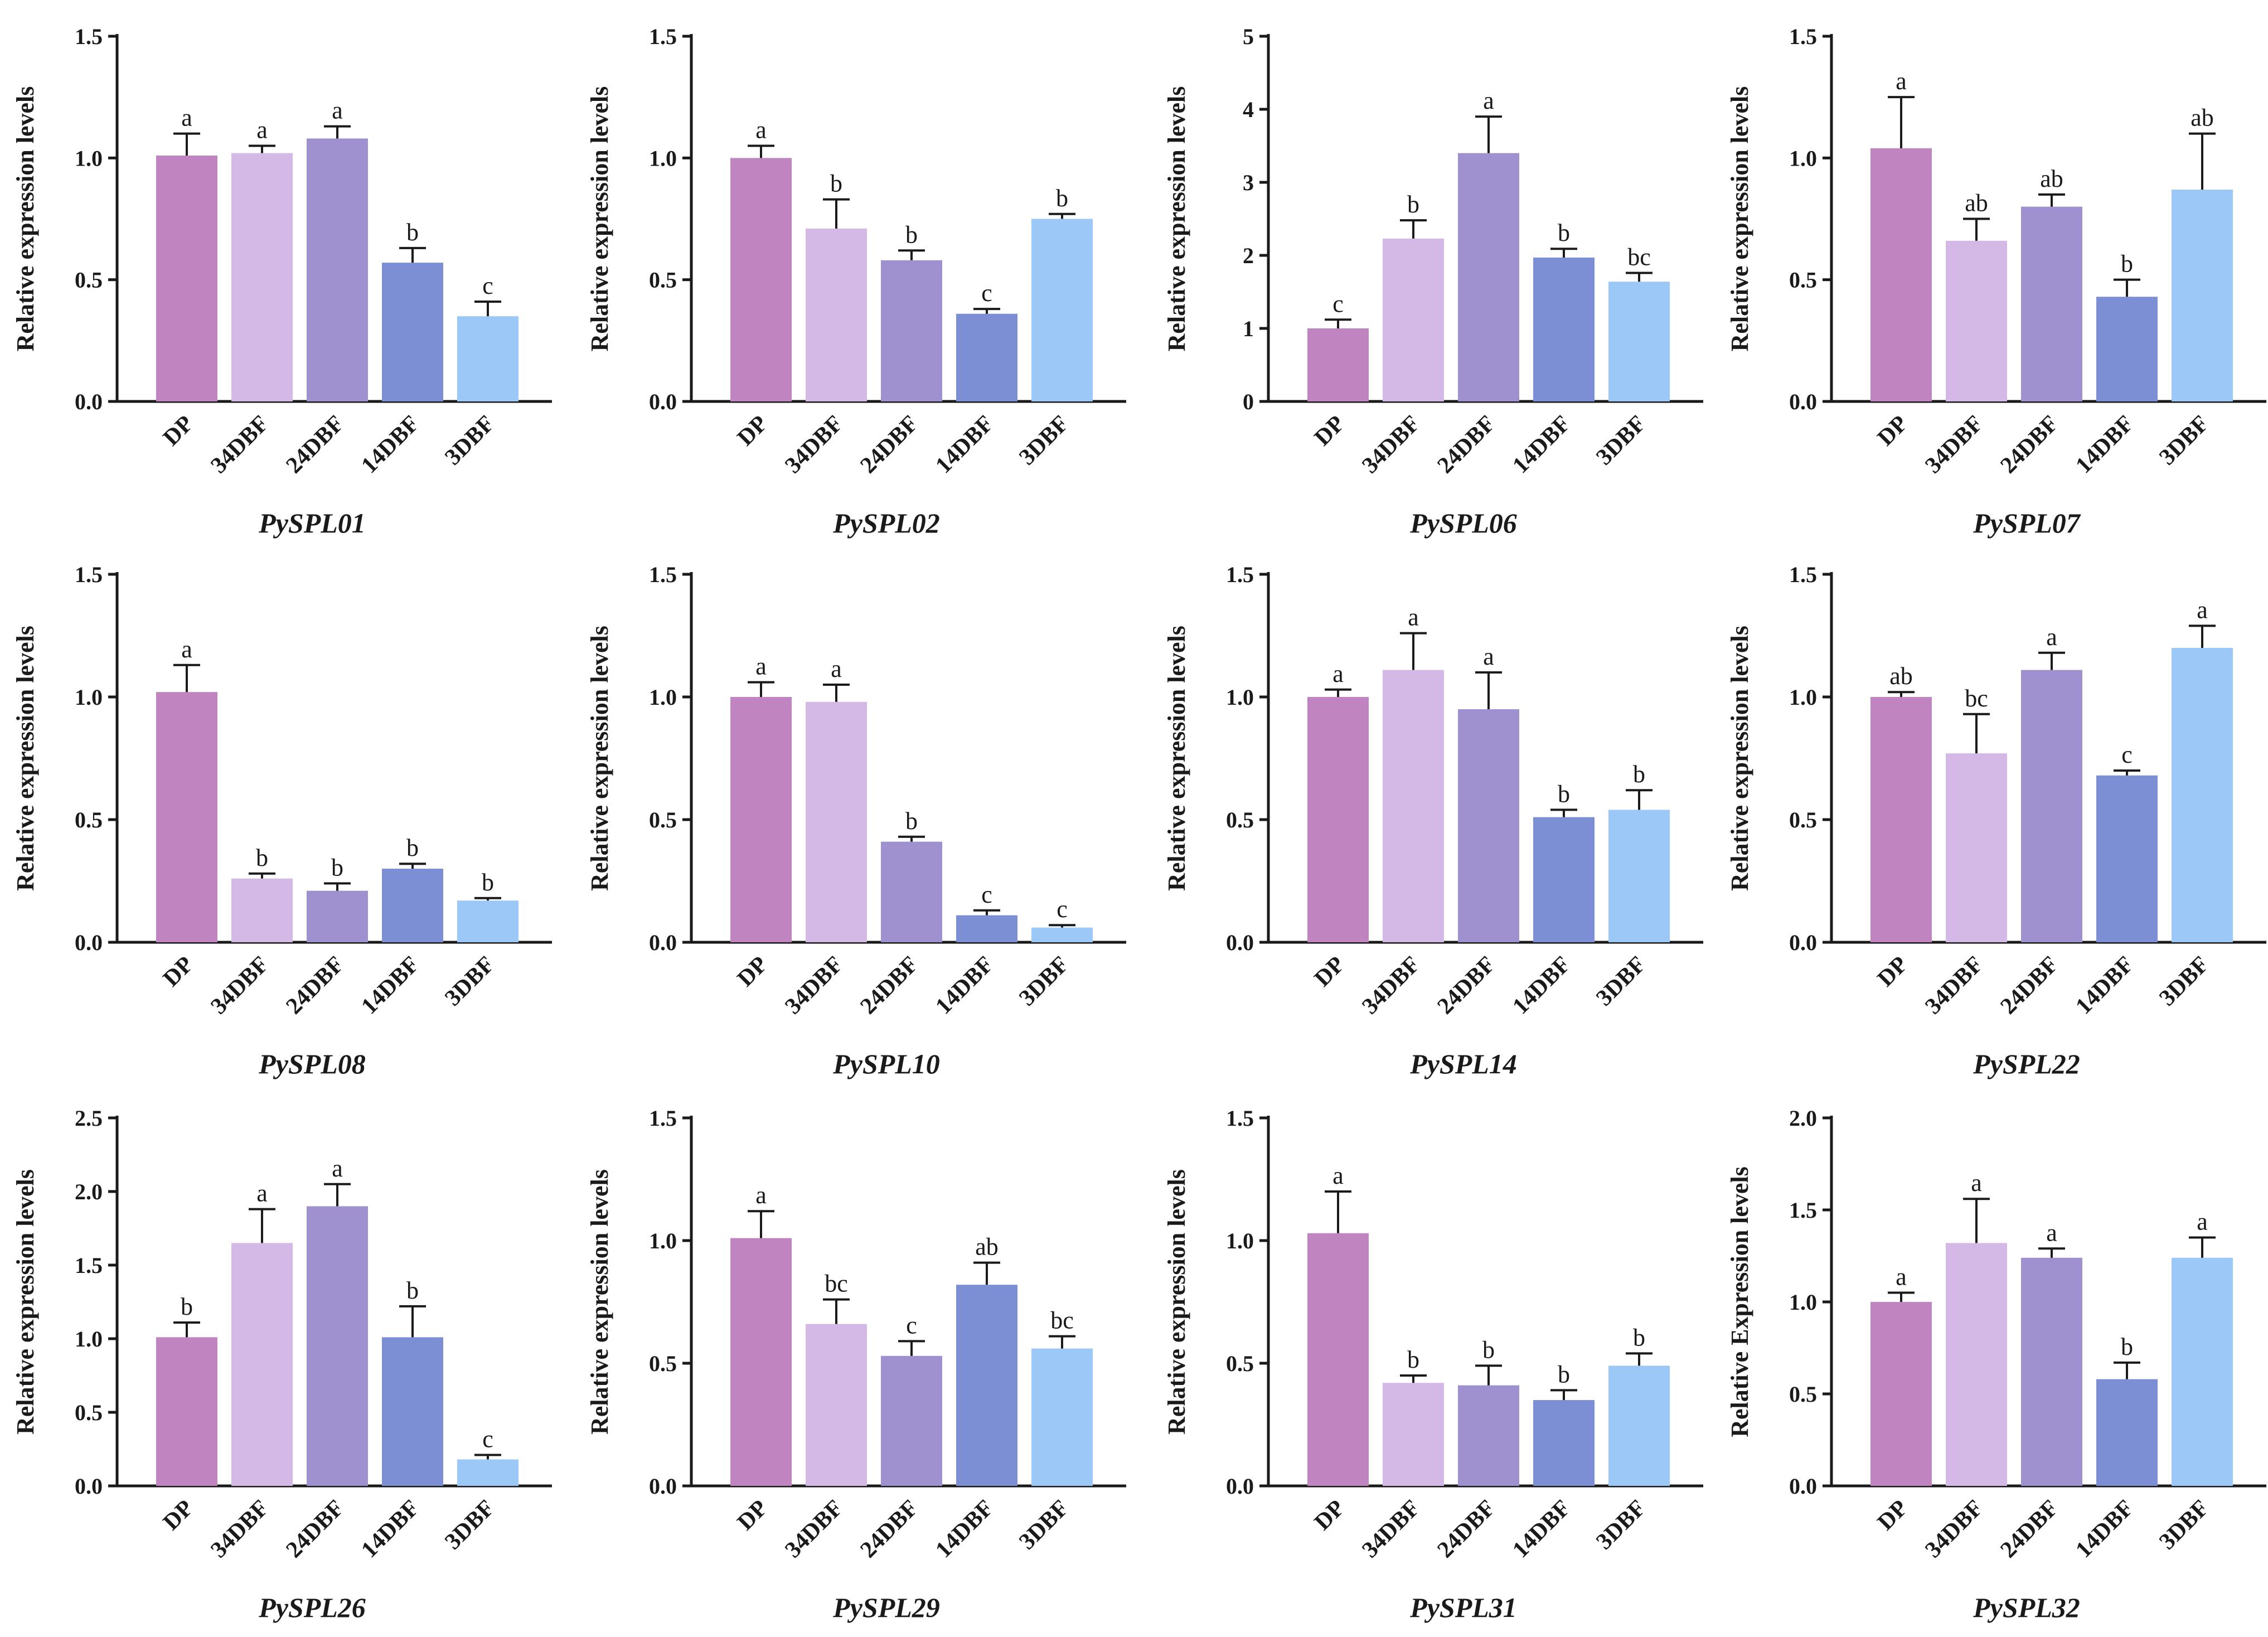 This screenshot has width=2268, height=1637. What do you see at coordinates (1803, 1118) in the screenshot?
I see `y-tick-label: 2.0` at bounding box center [1803, 1118].